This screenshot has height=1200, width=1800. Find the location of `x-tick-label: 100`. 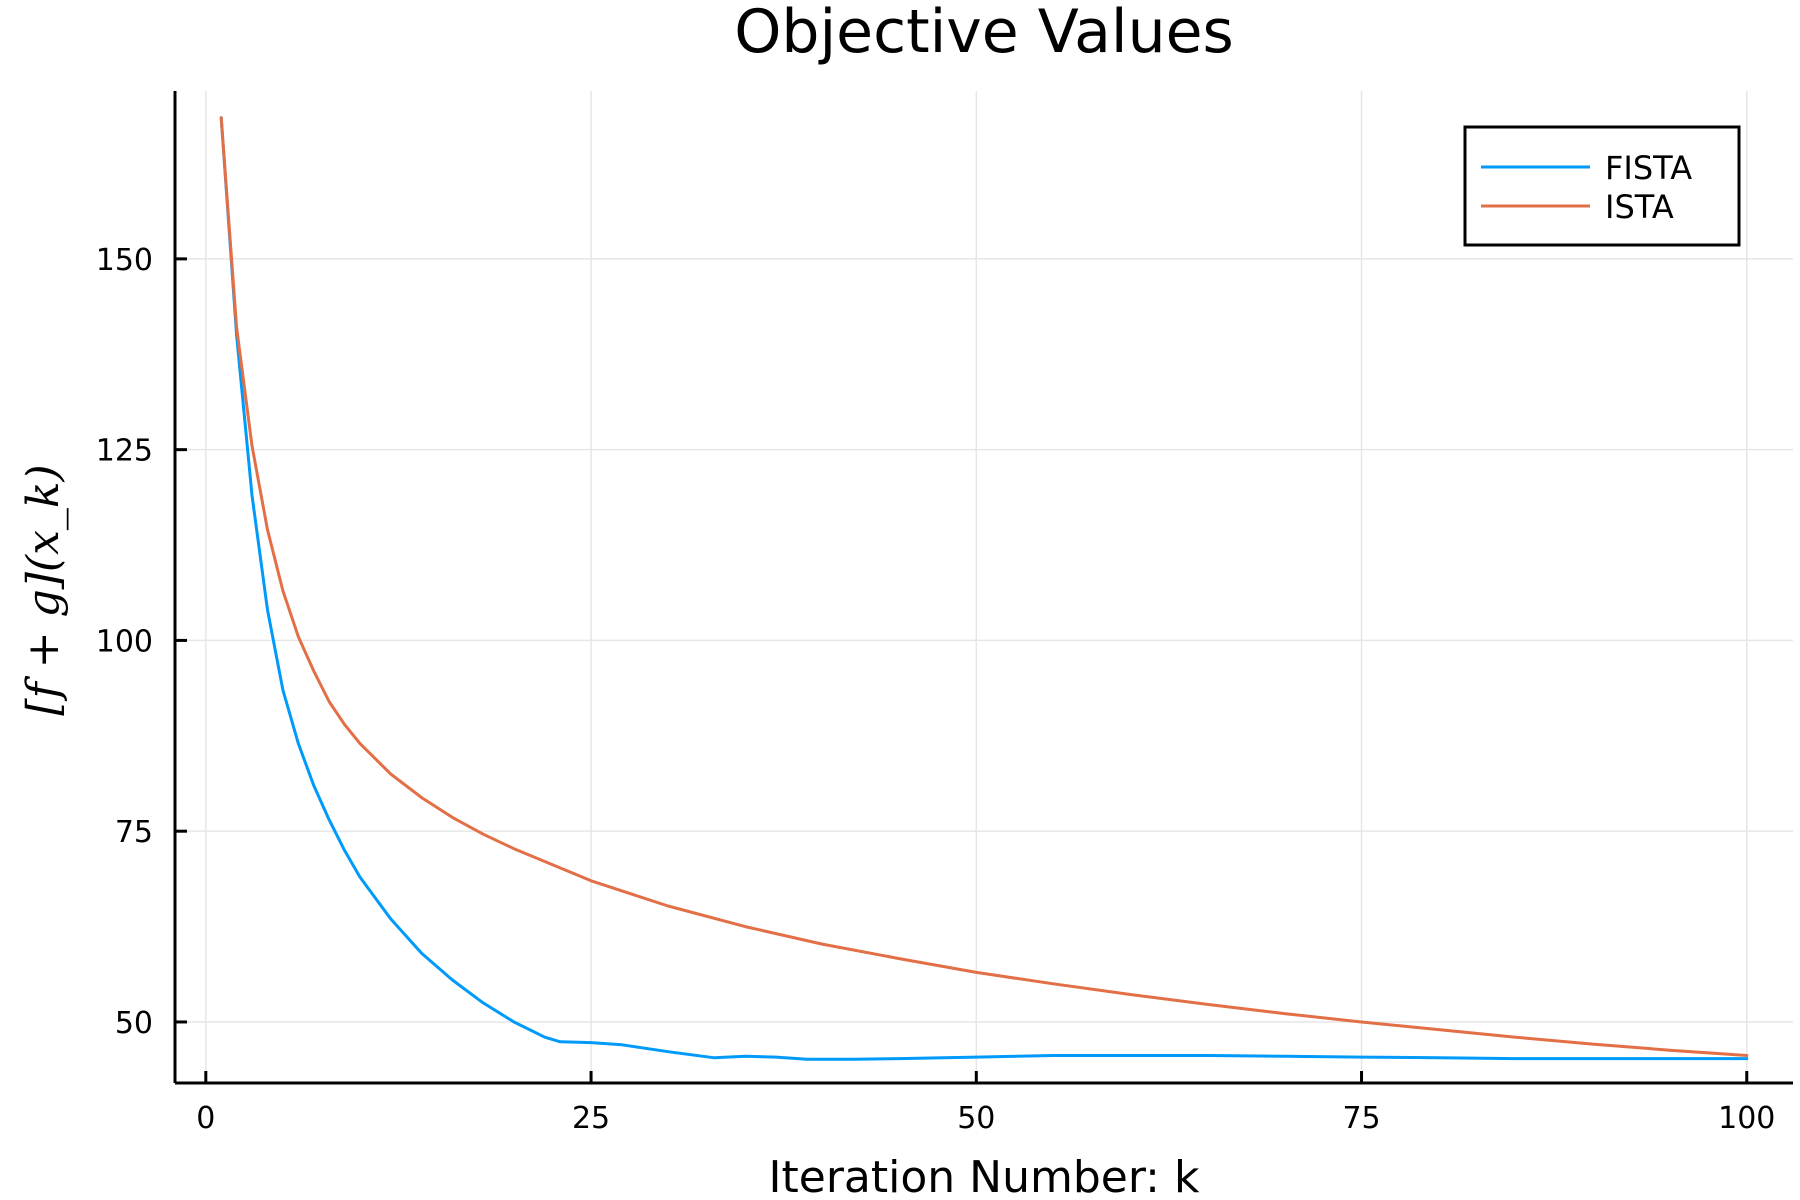

x-tick-label: 100 is located at coordinates (1746, 1118).